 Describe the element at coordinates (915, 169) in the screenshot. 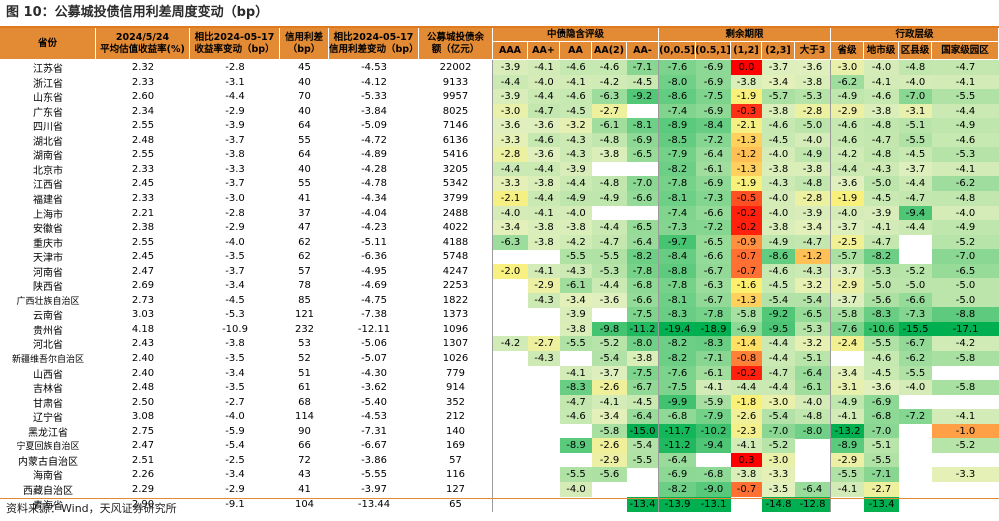

I see `table-cell: -3.7` at that location.